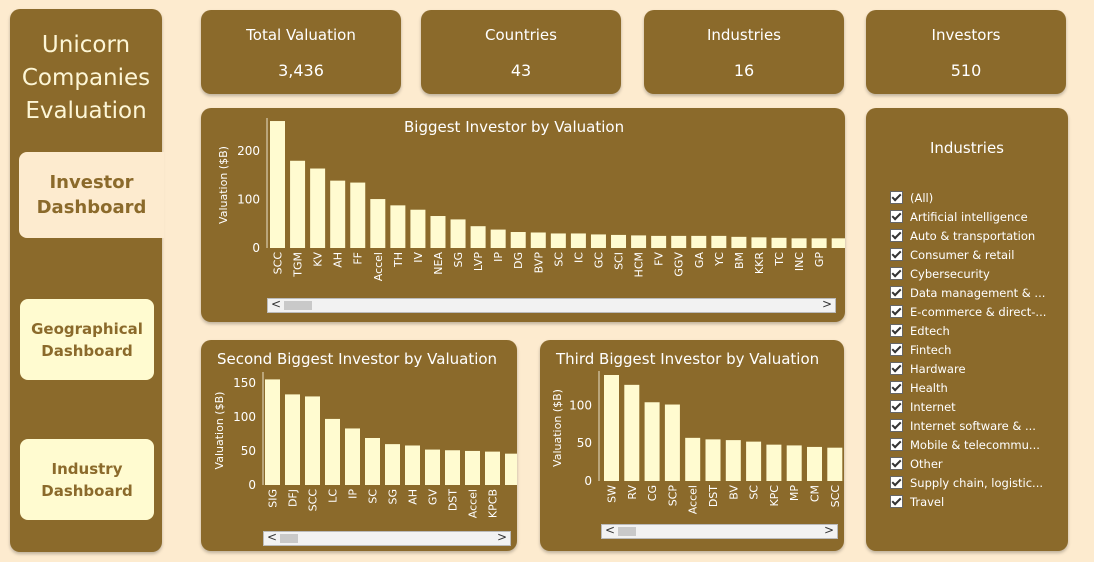 The image size is (1094, 562). Describe the element at coordinates (968, 330) in the screenshot. I see `filter-item: Edtech` at that location.